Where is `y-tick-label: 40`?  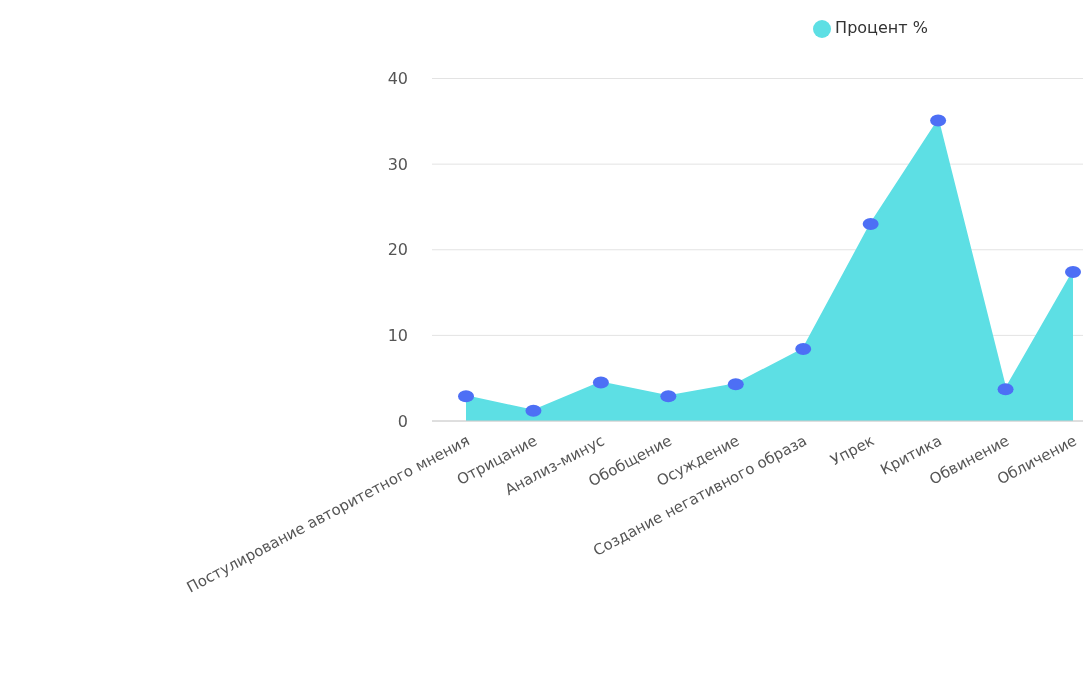 y-tick-label: 40 is located at coordinates (397, 79).